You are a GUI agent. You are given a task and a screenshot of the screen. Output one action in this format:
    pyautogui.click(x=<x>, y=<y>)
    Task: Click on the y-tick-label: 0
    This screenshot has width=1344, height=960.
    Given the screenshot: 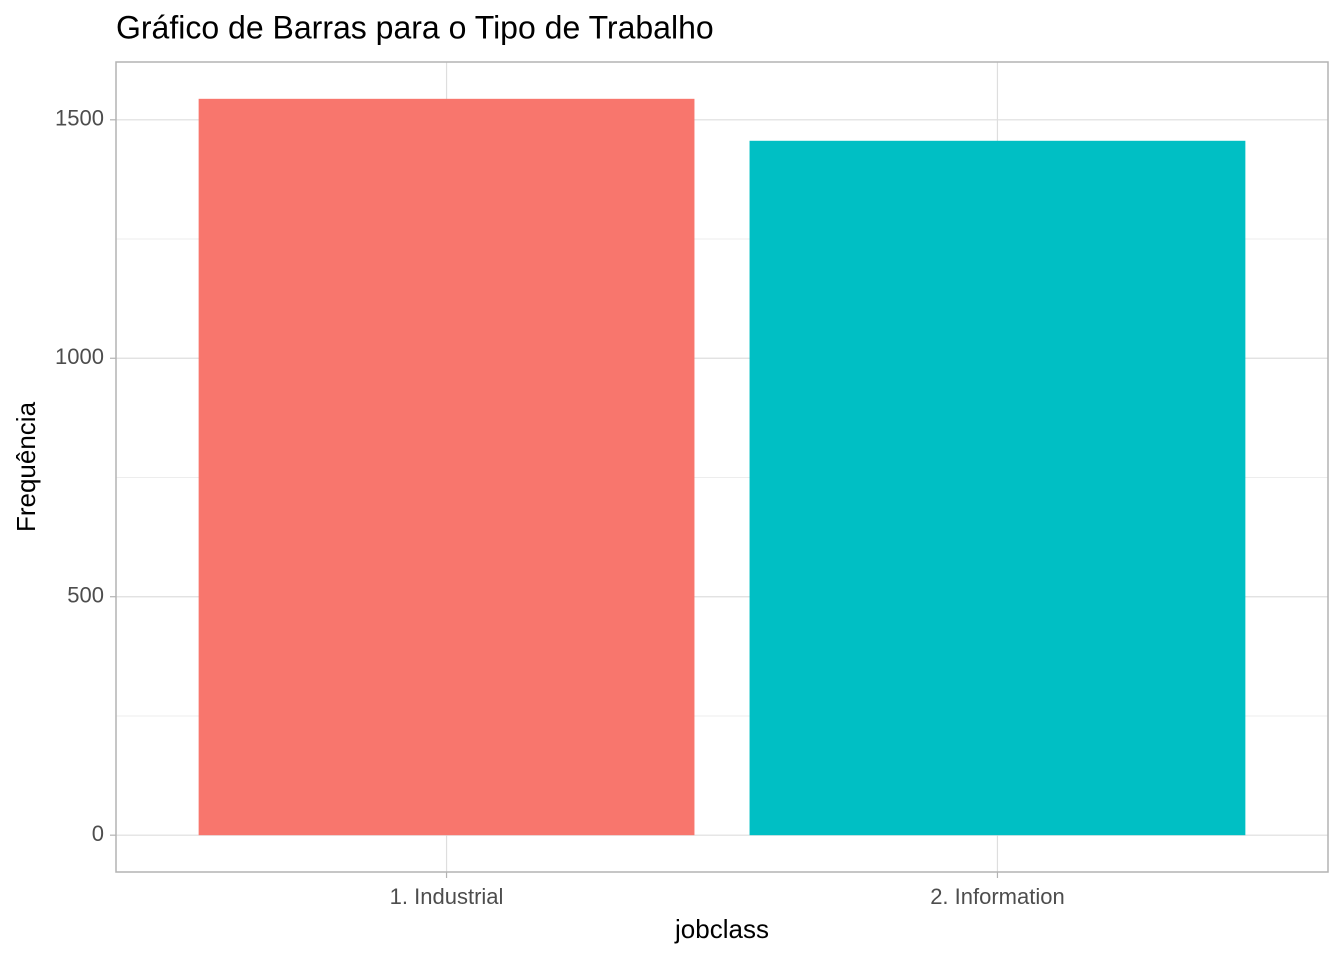 What is the action you would take?
    pyautogui.click(x=98, y=833)
    